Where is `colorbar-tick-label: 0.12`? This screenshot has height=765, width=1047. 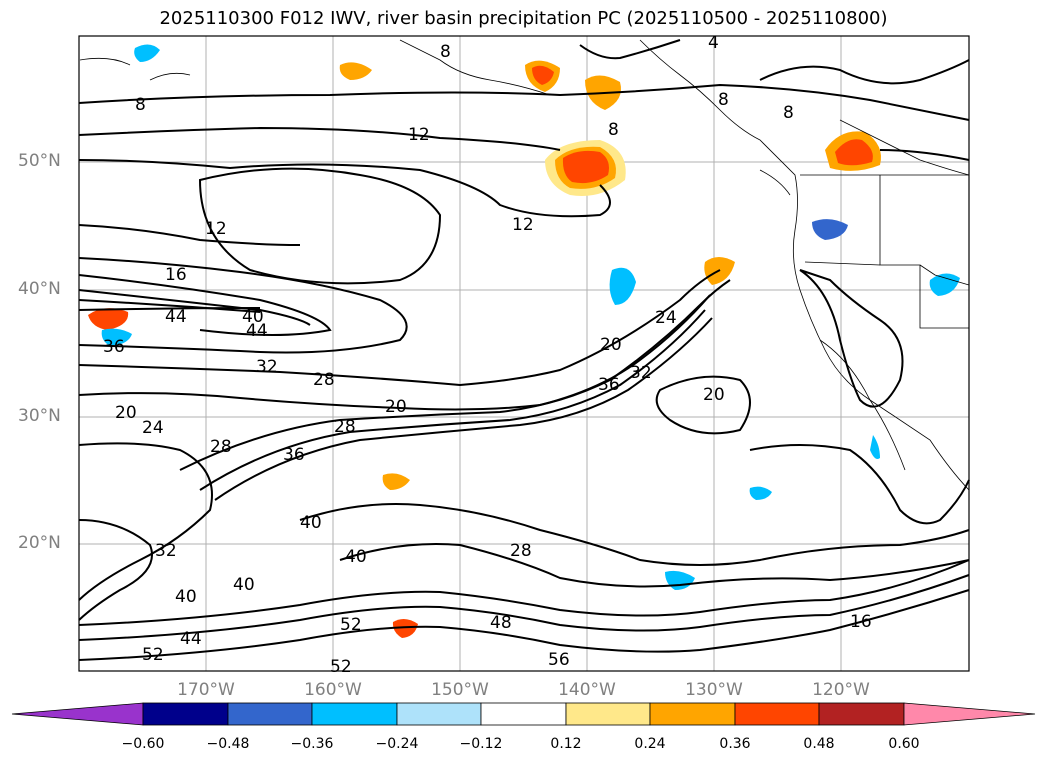 colorbar-tick-label: 0.12 is located at coordinates (566, 744).